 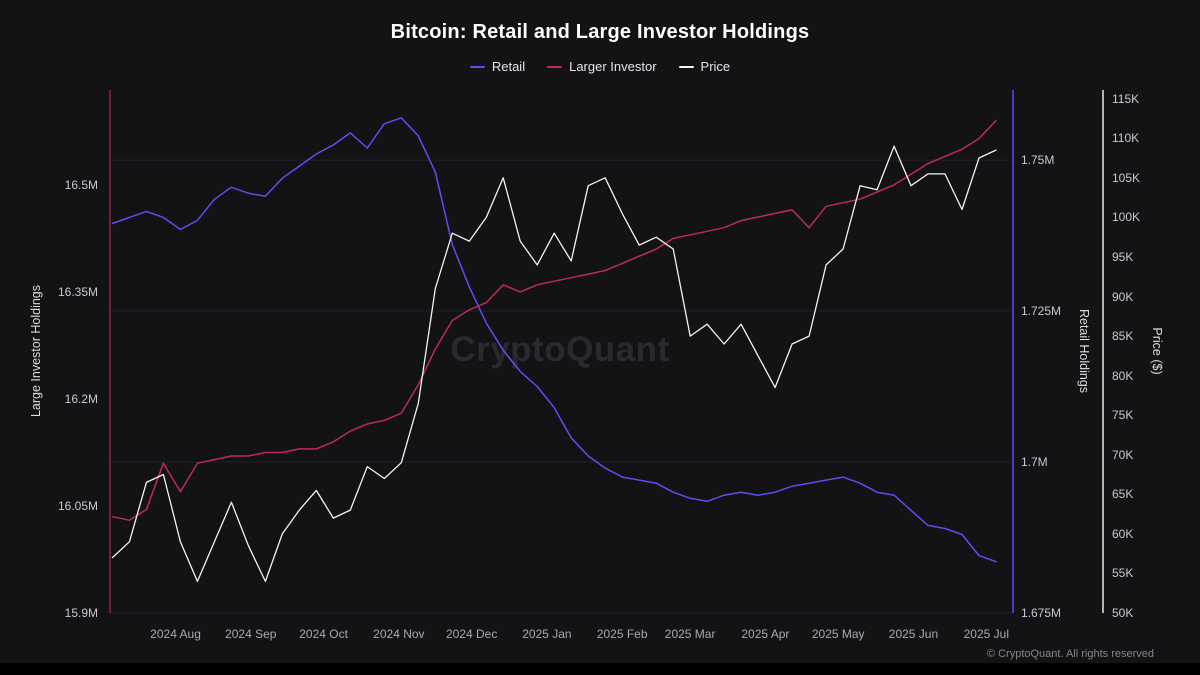 What do you see at coordinates (600, 669) in the screenshot?
I see `bottom-bar` at bounding box center [600, 669].